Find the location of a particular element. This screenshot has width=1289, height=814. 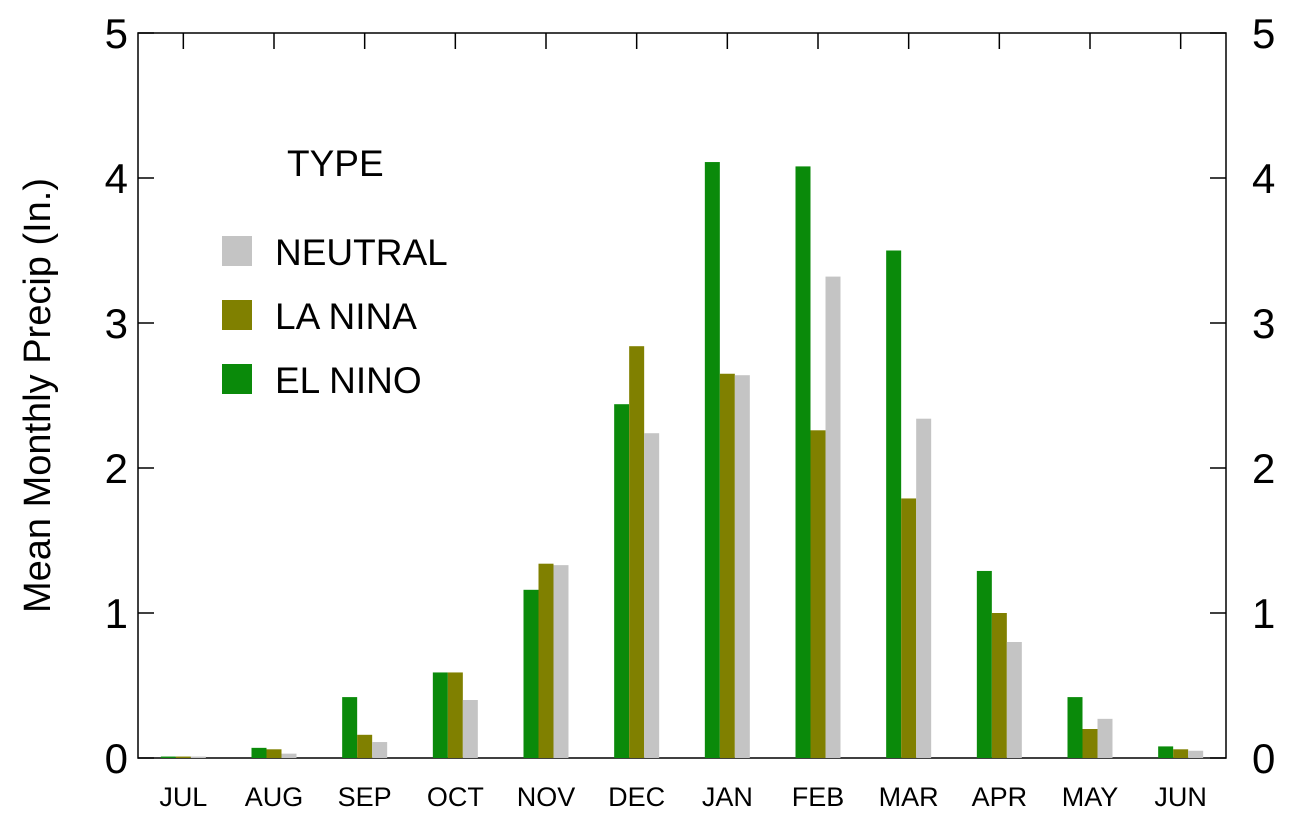

bar-el-nino-feb is located at coordinates (803, 462).